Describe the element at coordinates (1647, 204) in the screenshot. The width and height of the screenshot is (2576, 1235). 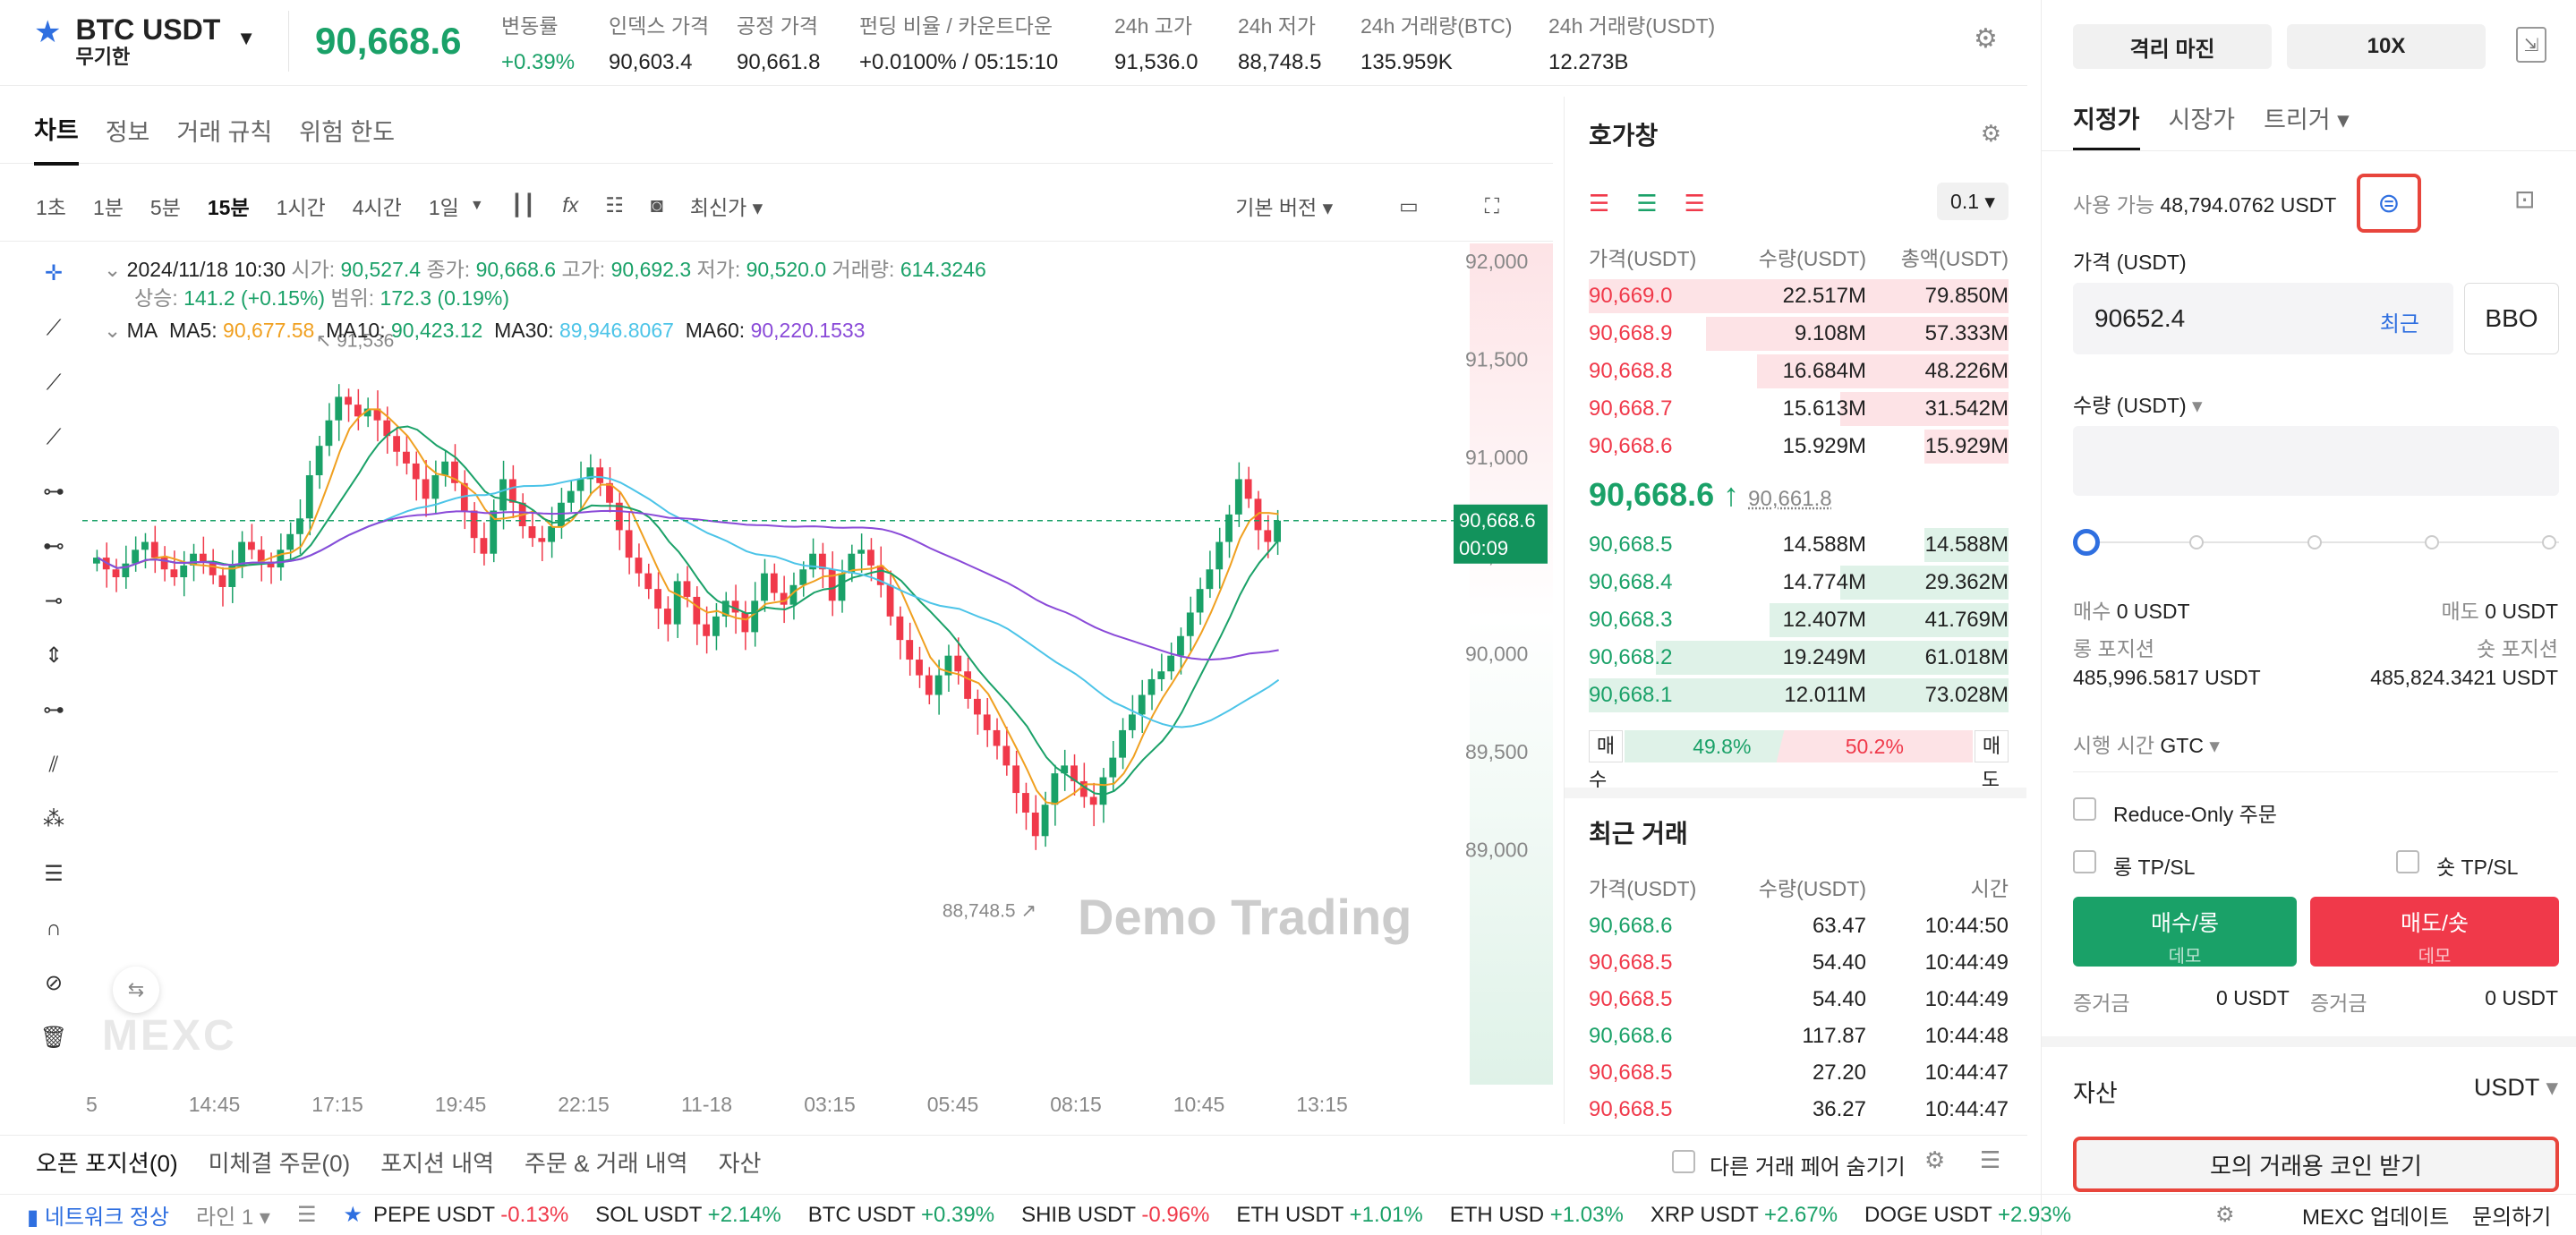
I see `view-bids-icon: ☰` at that location.